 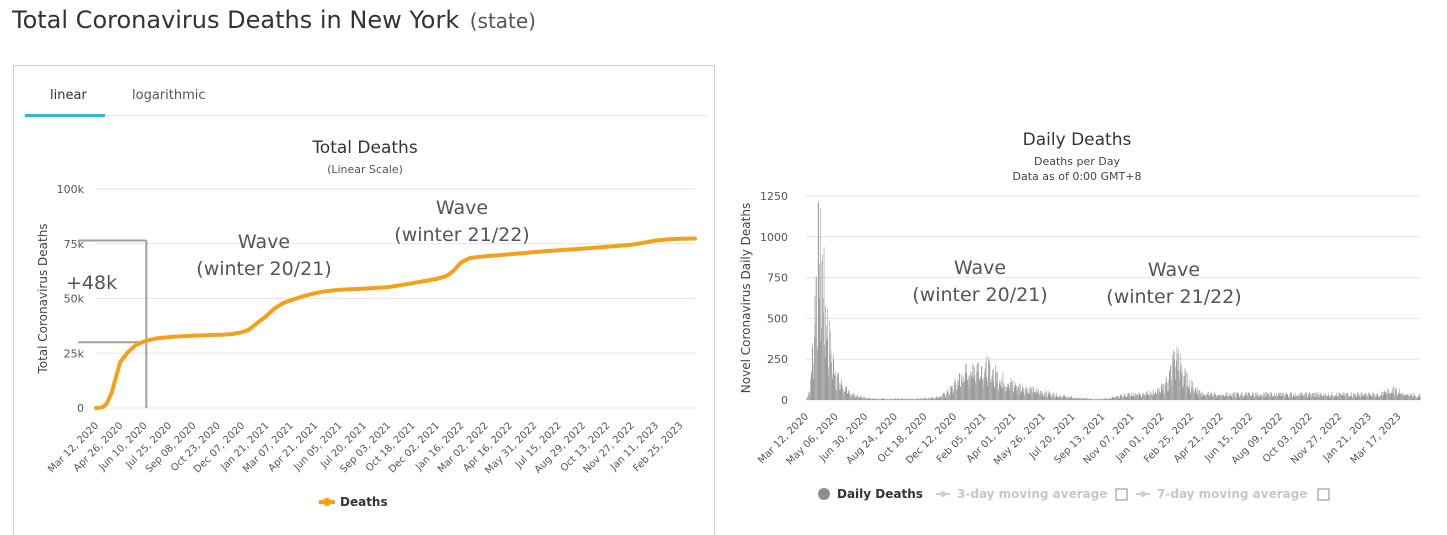 What do you see at coordinates (503, 21) in the screenshot?
I see `page-subtitle: (state)` at bounding box center [503, 21].